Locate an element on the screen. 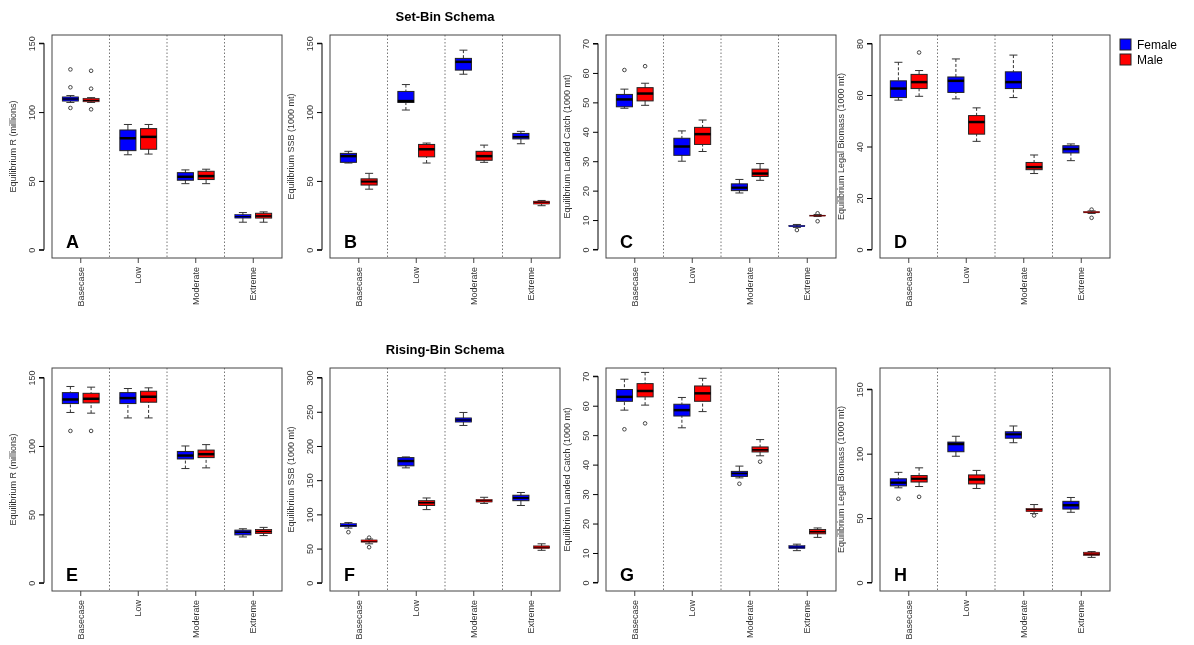 This screenshot has width=1194, height=645. annotation: A is located at coordinates (72, 242).